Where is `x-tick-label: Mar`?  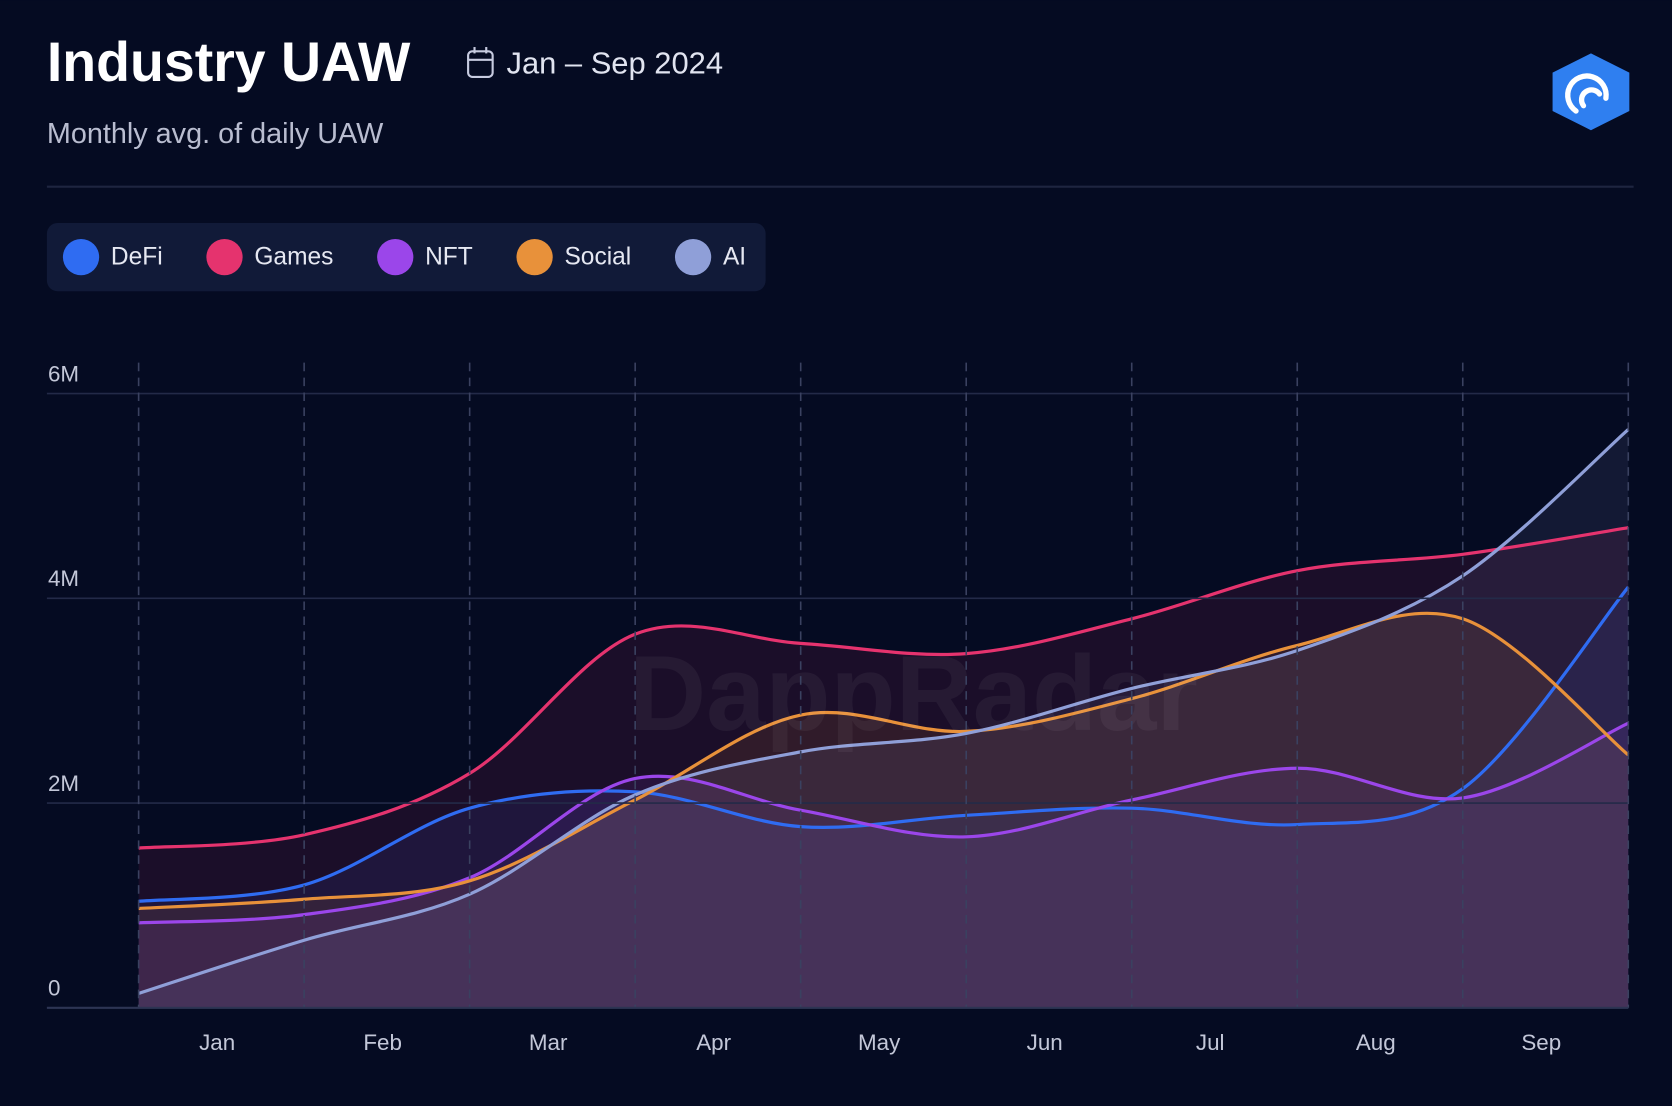 x-tick-label: Mar is located at coordinates (548, 1042).